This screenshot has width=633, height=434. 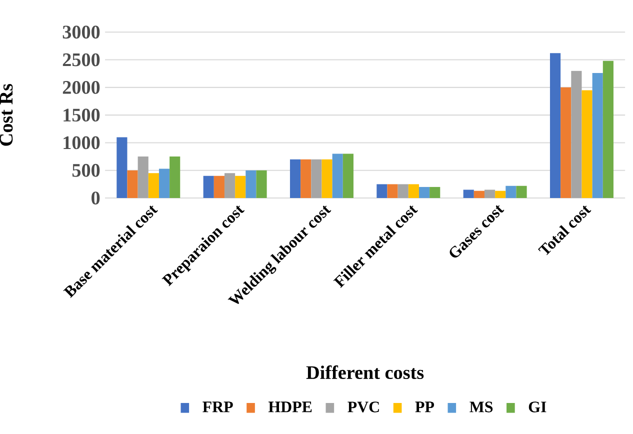 I want to click on legend-label: PP, so click(x=424, y=407).